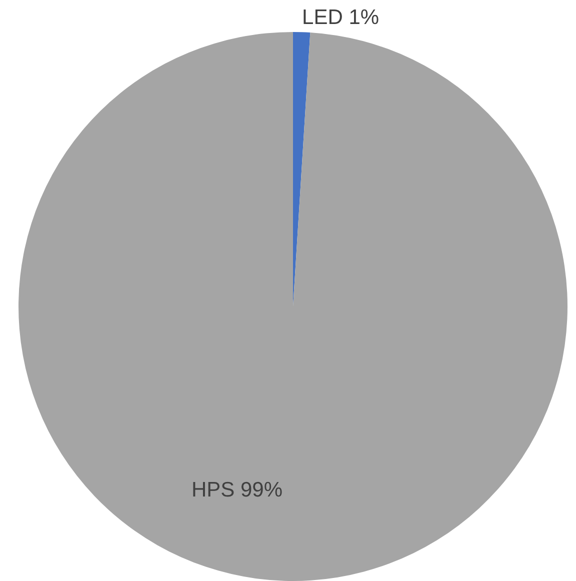 This screenshot has height=581, width=576. I want to click on slice-label: HPS 99%, so click(236, 490).